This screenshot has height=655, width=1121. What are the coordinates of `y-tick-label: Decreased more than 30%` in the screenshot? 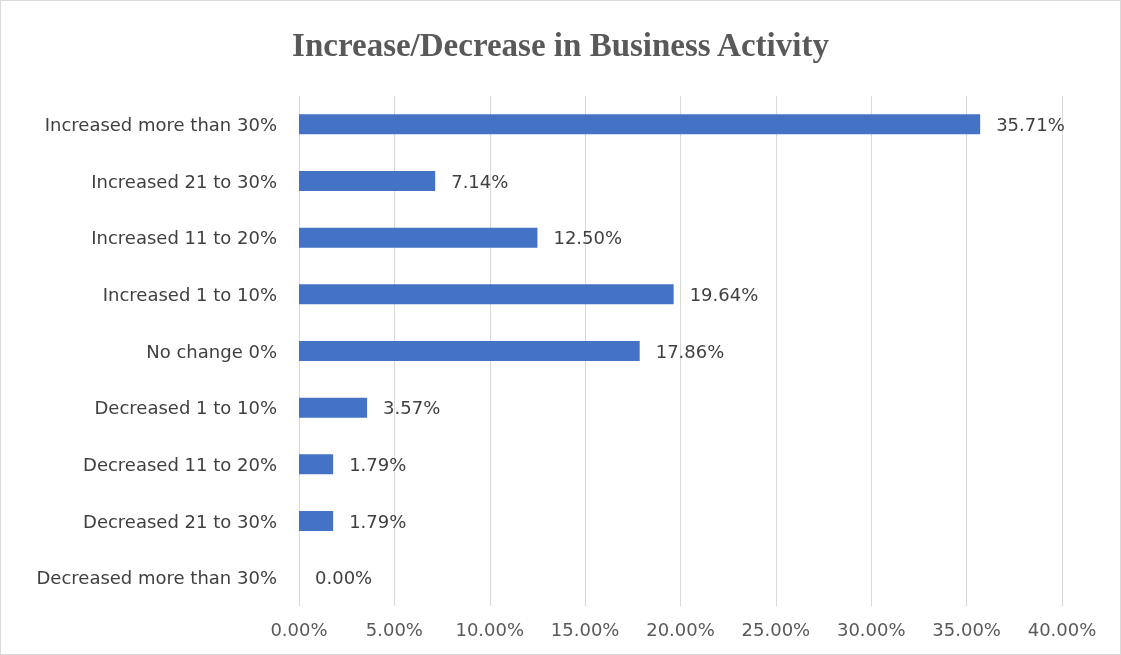 It's located at (156, 578).